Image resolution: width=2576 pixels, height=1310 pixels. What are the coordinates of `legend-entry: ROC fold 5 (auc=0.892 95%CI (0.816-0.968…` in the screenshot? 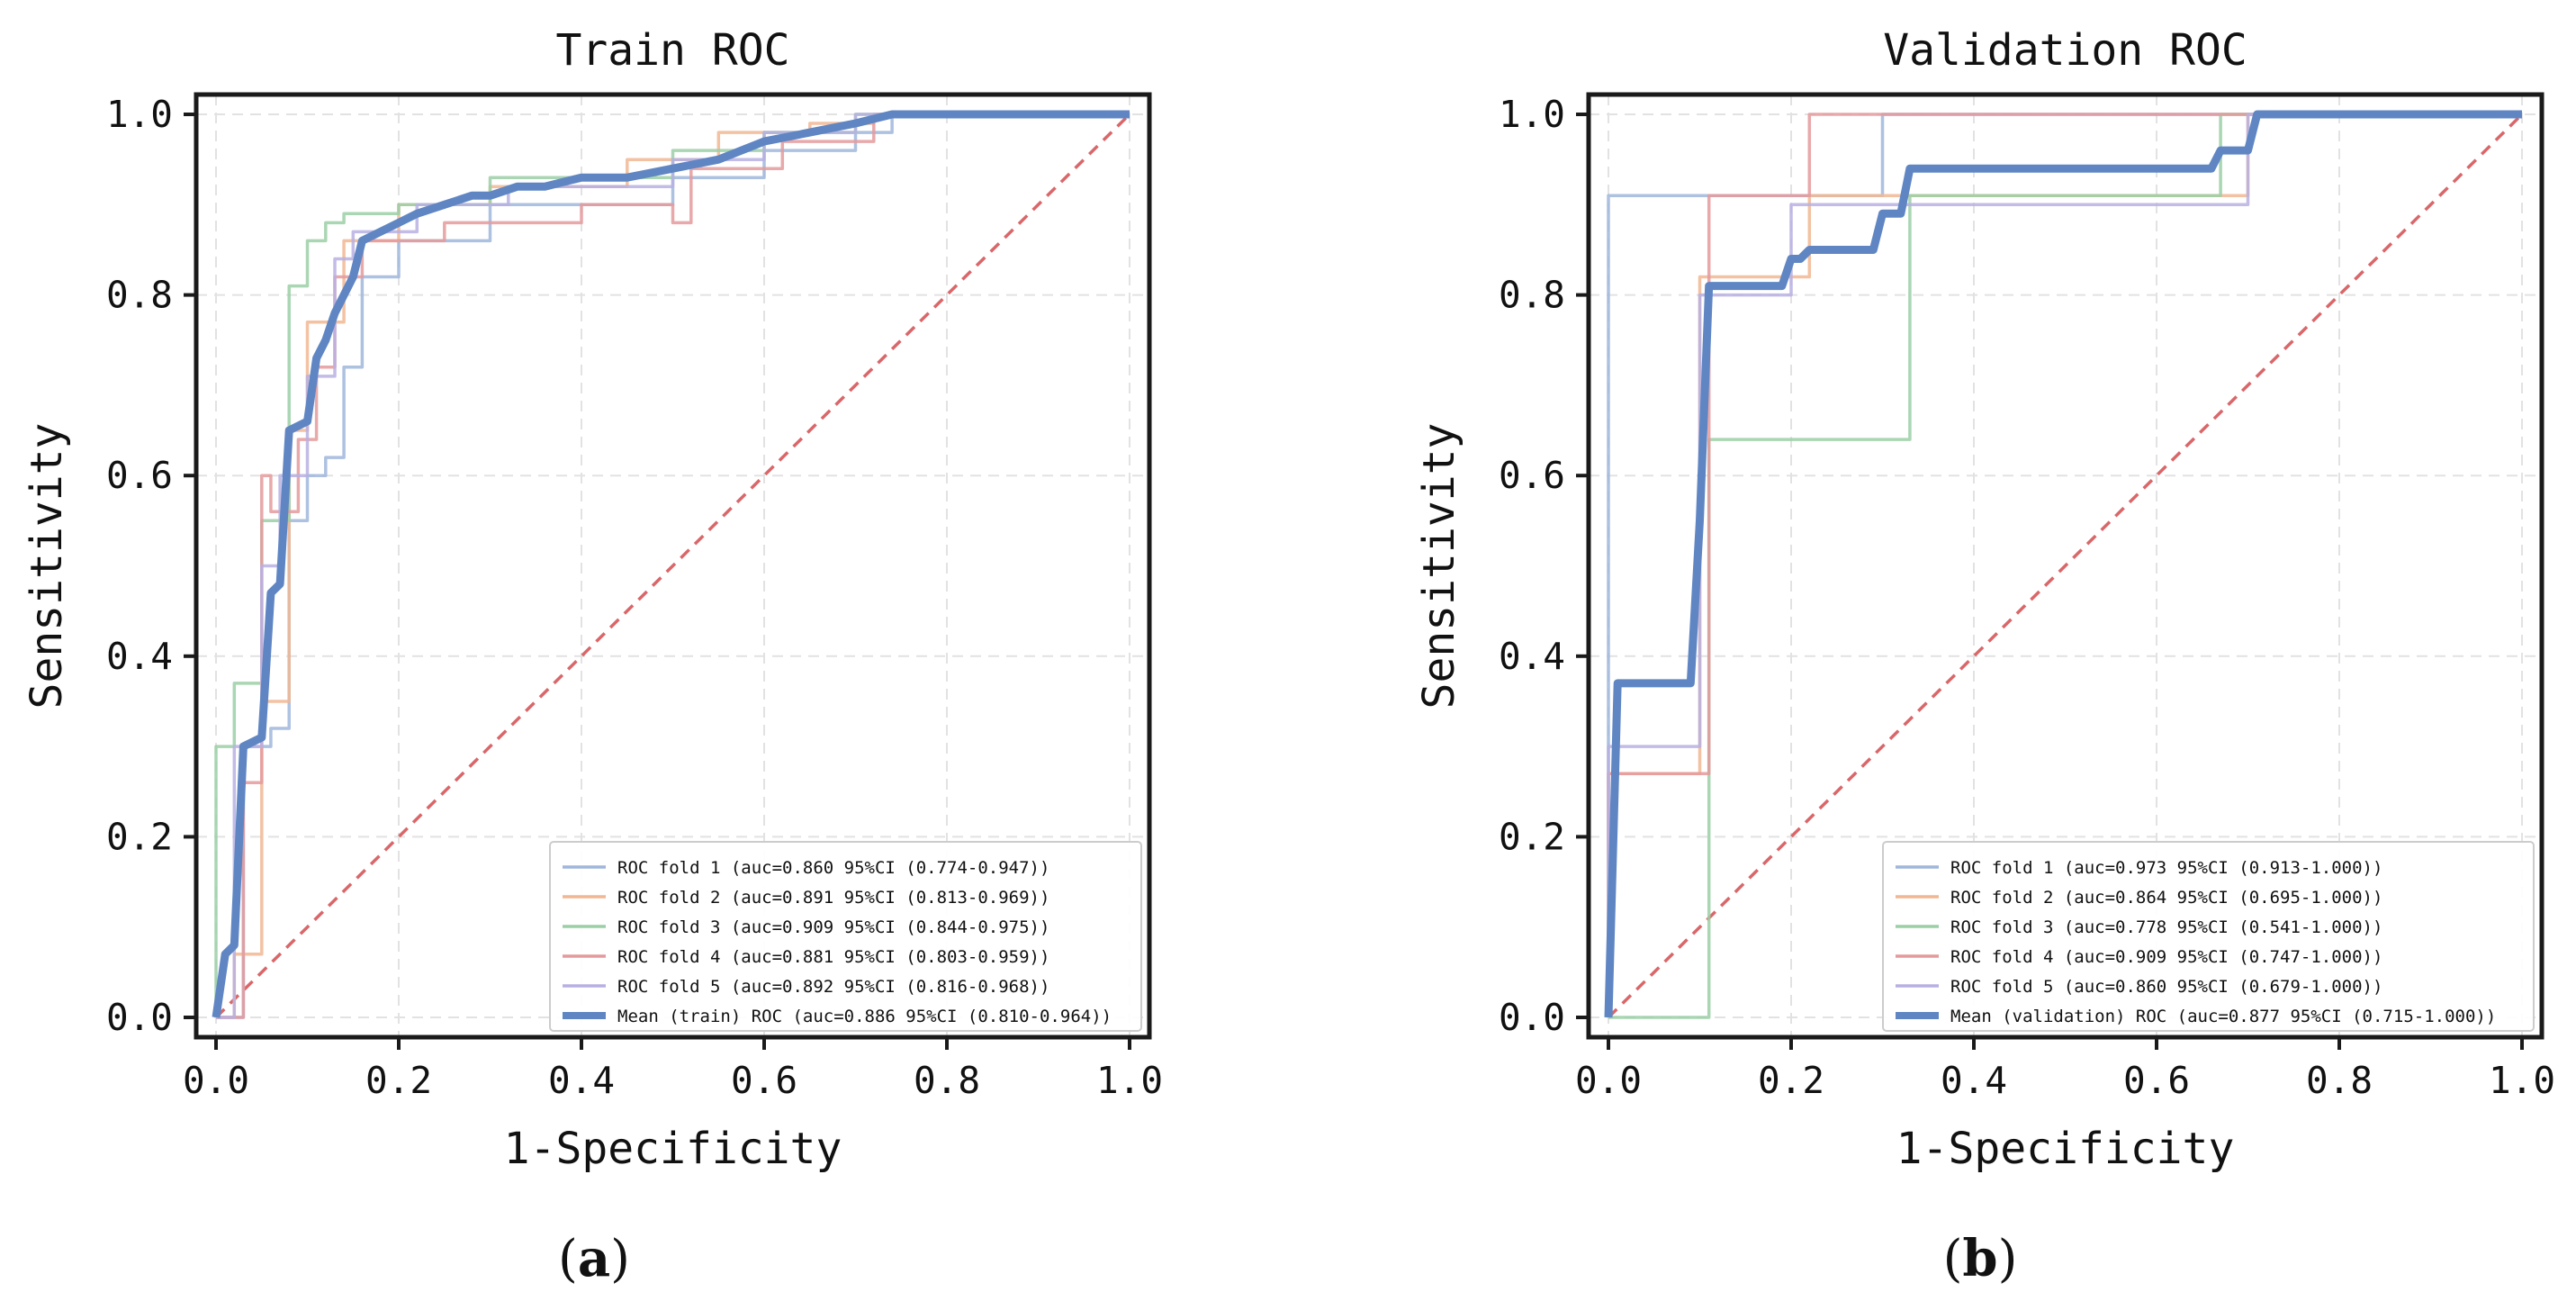 It's located at (833, 987).